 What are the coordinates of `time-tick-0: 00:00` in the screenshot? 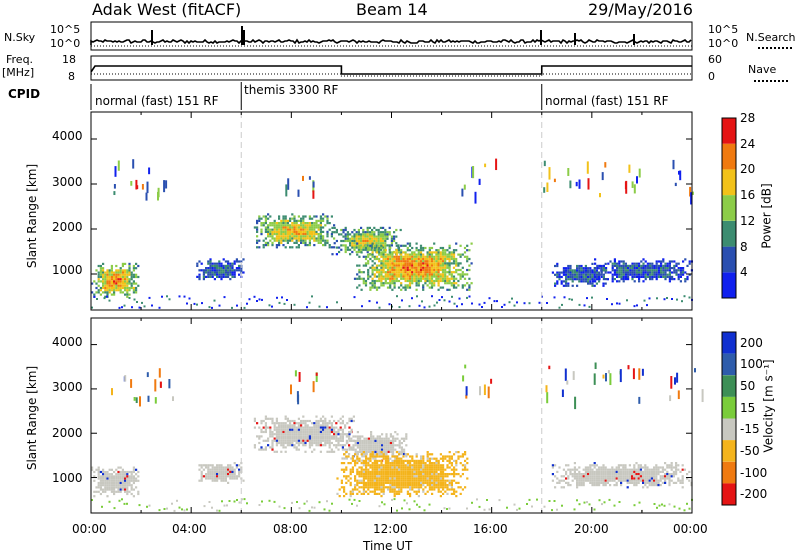 It's located at (89, 529).